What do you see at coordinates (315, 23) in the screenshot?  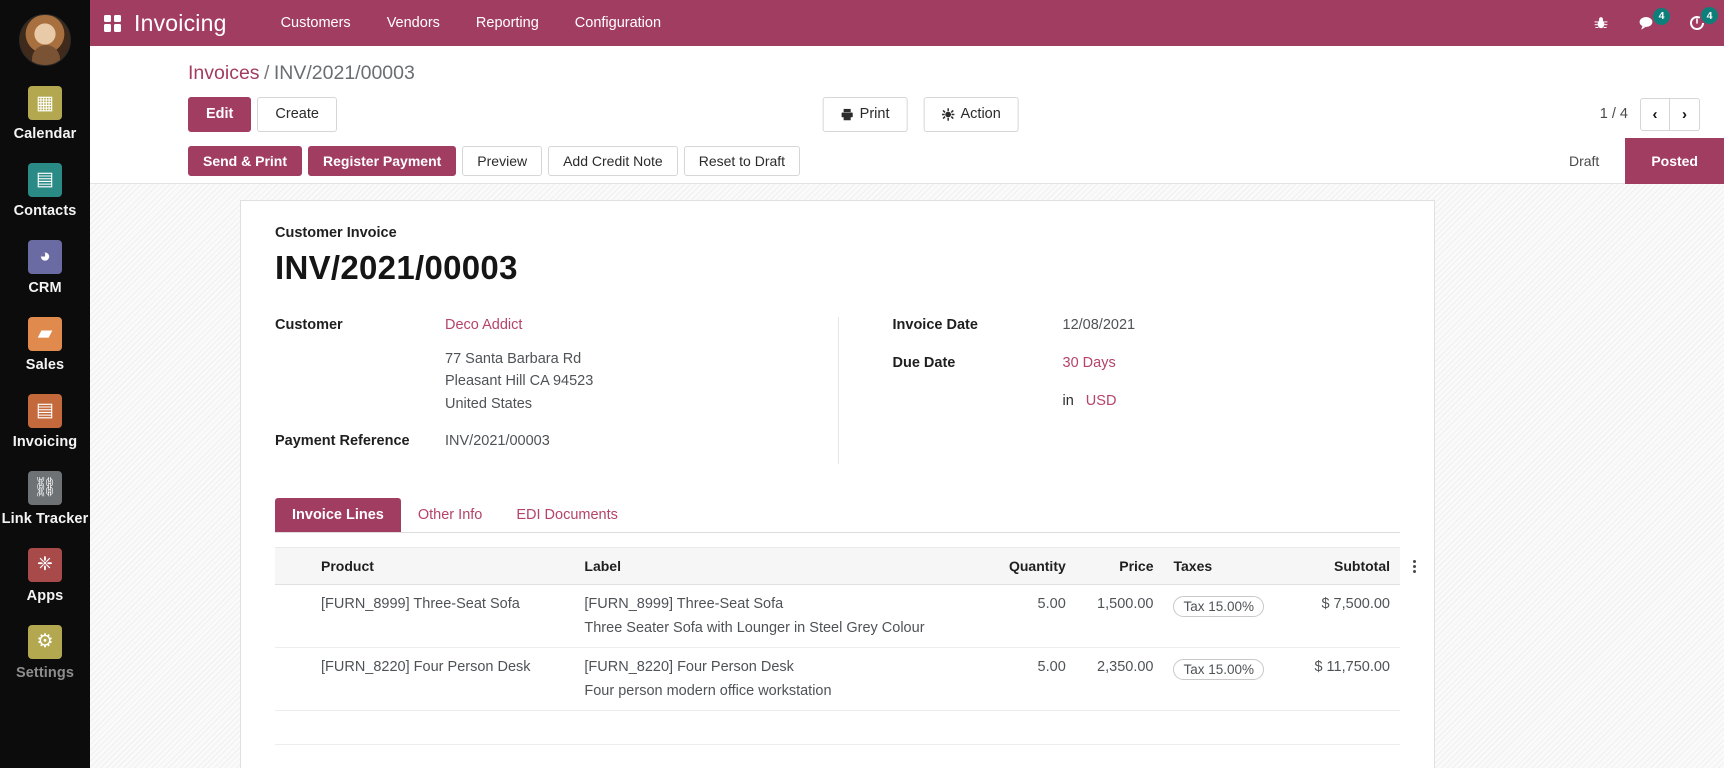 I see `top-menu-customers: Customers` at bounding box center [315, 23].